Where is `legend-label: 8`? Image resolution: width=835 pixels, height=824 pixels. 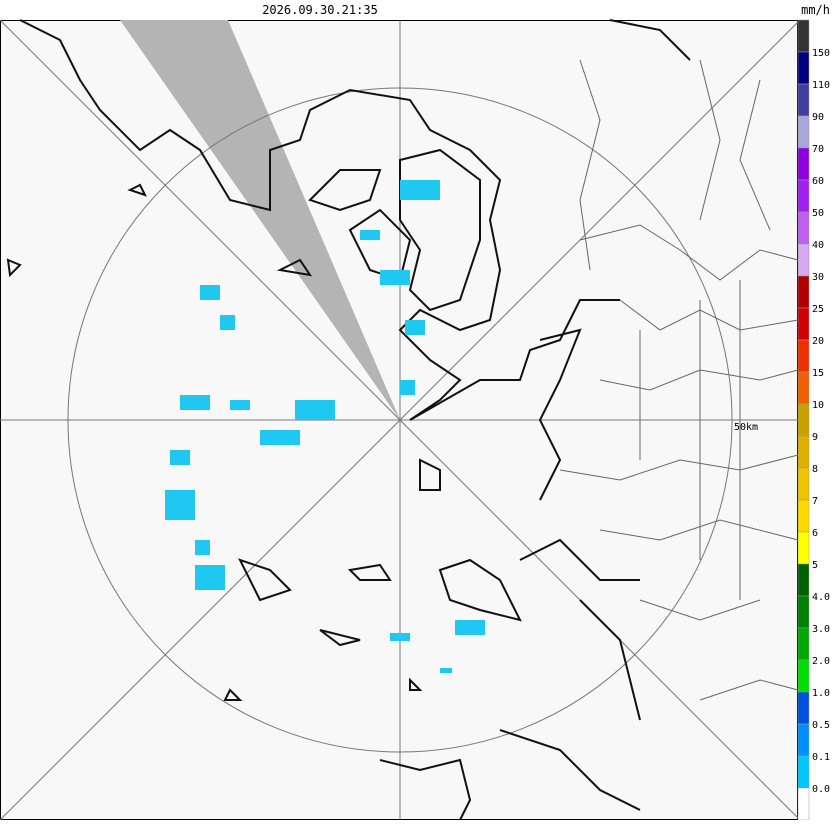 legend-label: 8 is located at coordinates (815, 469).